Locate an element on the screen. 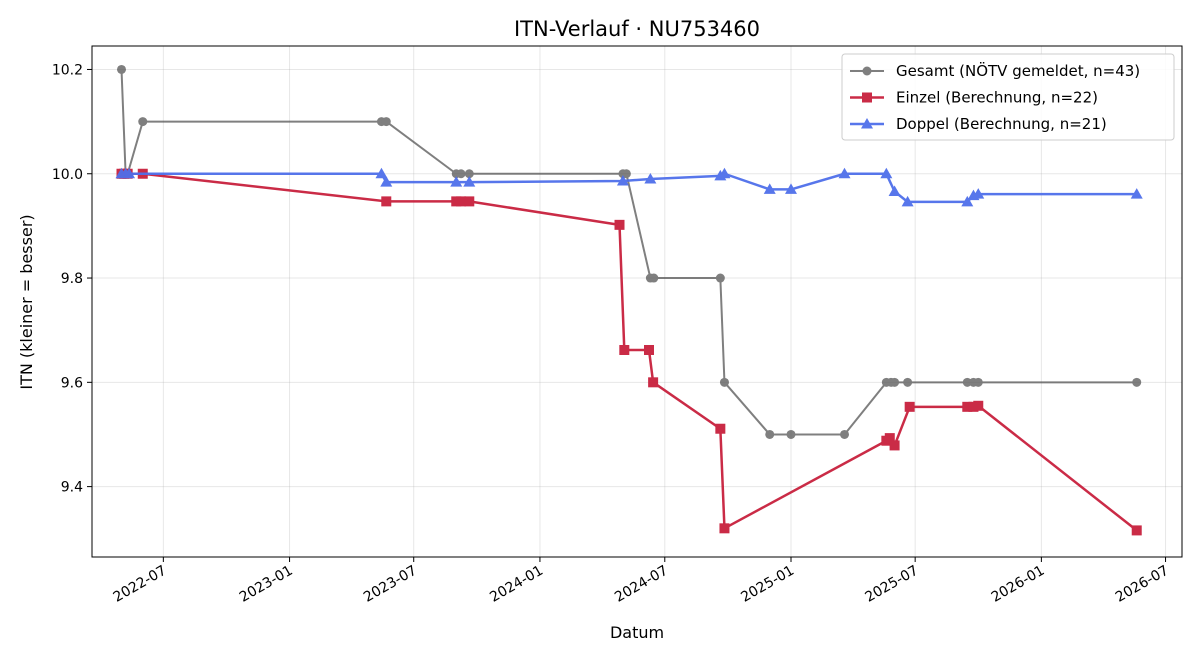 The image size is (1200, 660). legend-box is located at coordinates (1008, 97).